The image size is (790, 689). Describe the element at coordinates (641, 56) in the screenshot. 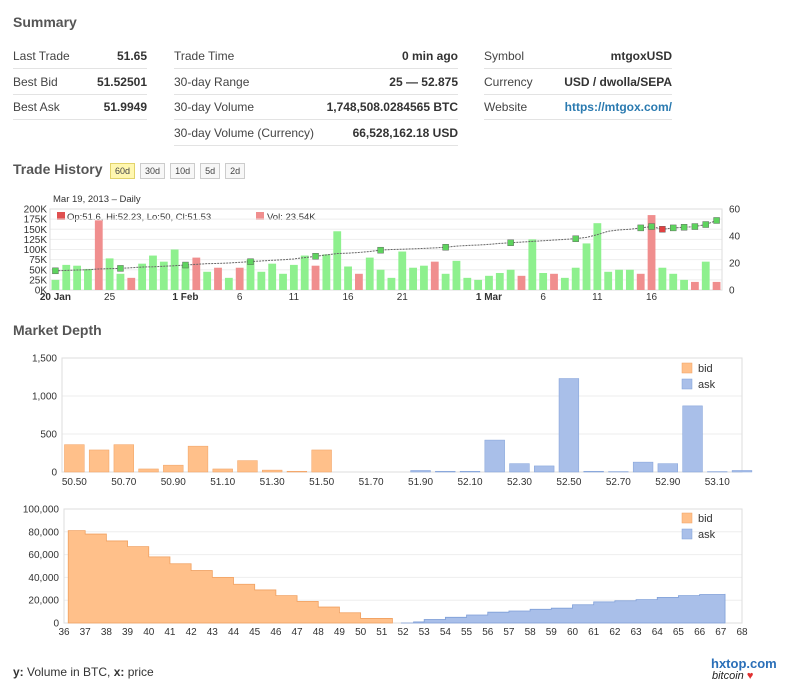

I see `summary-value: mtgoxUSD` at that location.